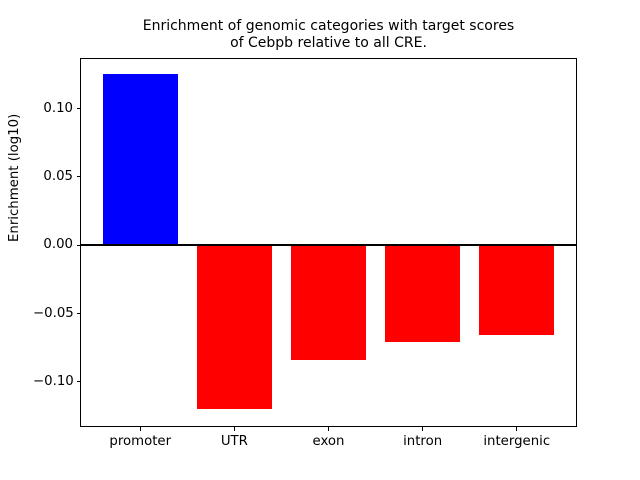 Image resolution: width=640 pixels, height=480 pixels. Describe the element at coordinates (53, 313) in the screenshot. I see `y-tick-label-−0.05: −0.05` at that location.